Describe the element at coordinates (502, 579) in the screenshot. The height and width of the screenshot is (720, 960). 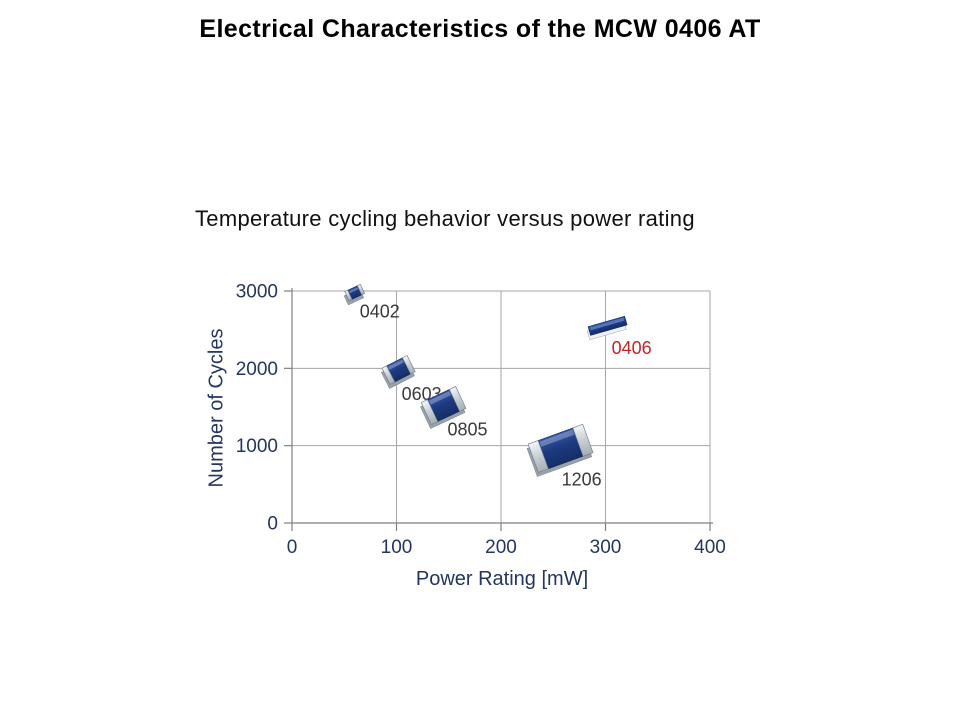
I see `x-axis-title: Power Rating [mW]` at that location.